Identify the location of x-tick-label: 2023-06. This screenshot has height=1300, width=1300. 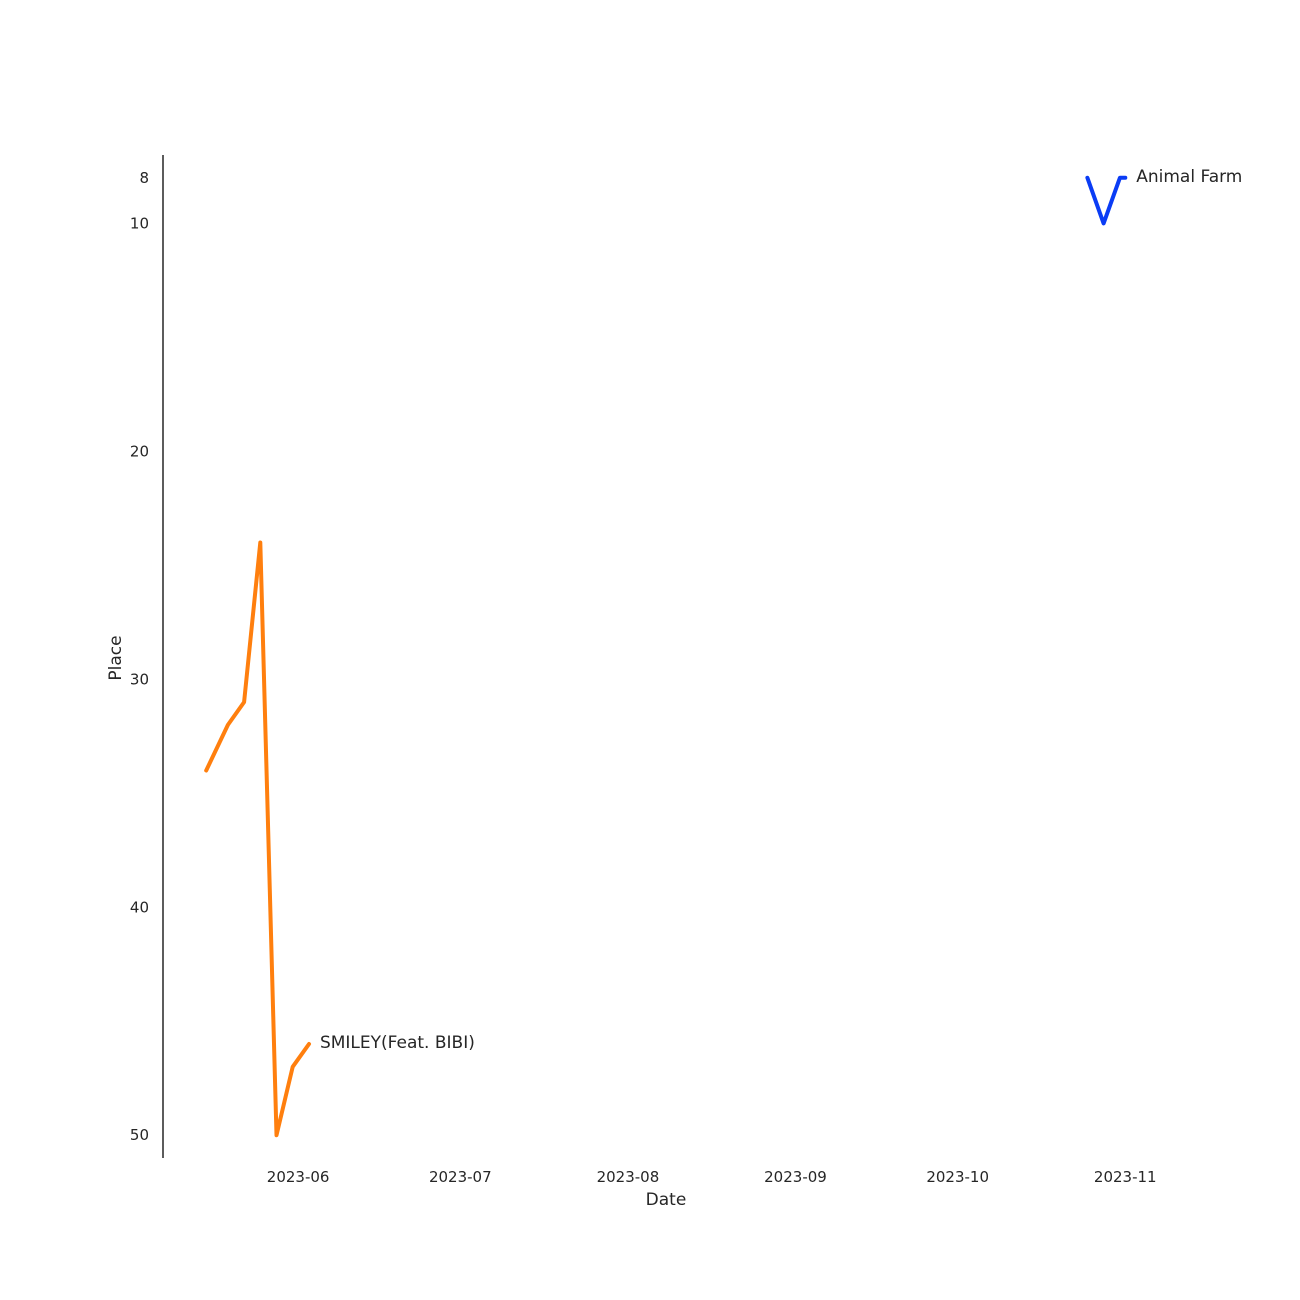
(298, 1177).